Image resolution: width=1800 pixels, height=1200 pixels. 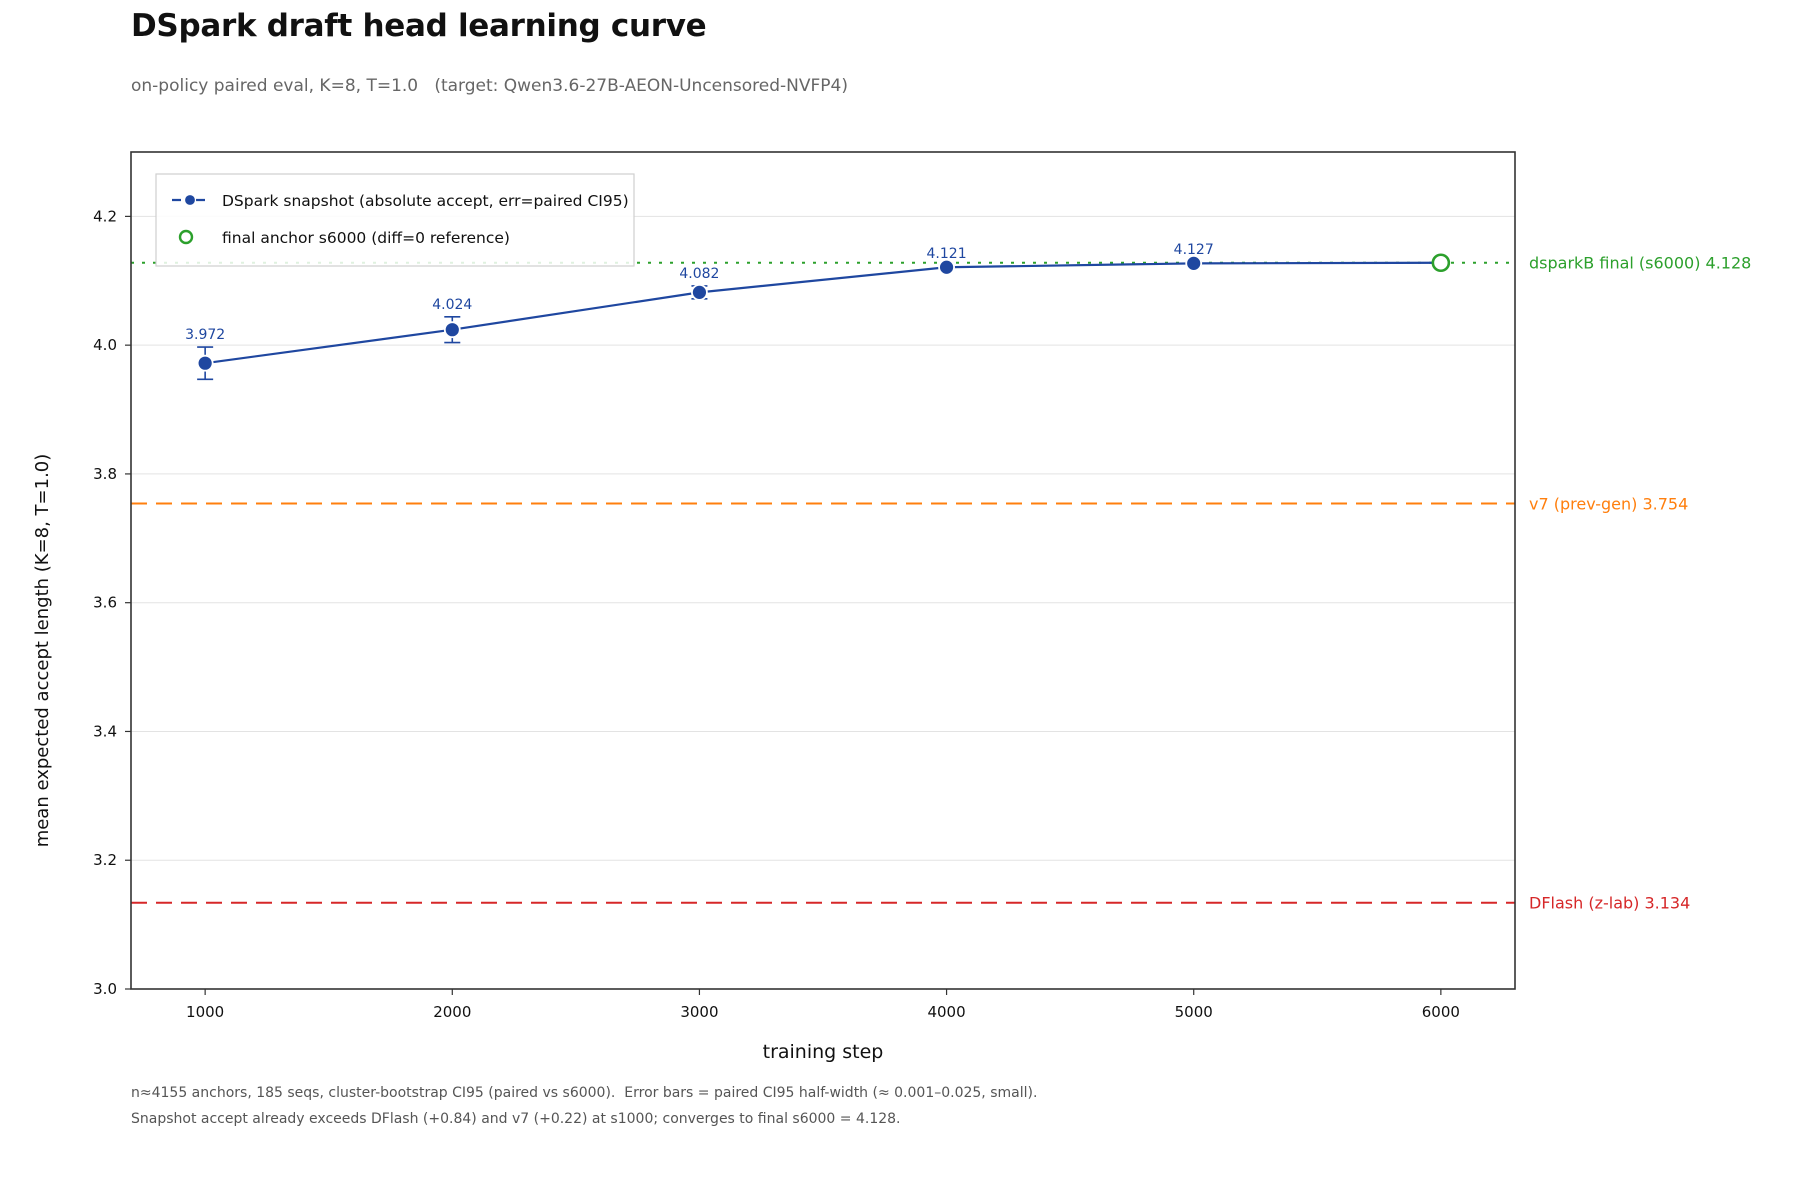 What do you see at coordinates (699, 1012) in the screenshot?
I see `x-tick-label: 3000` at bounding box center [699, 1012].